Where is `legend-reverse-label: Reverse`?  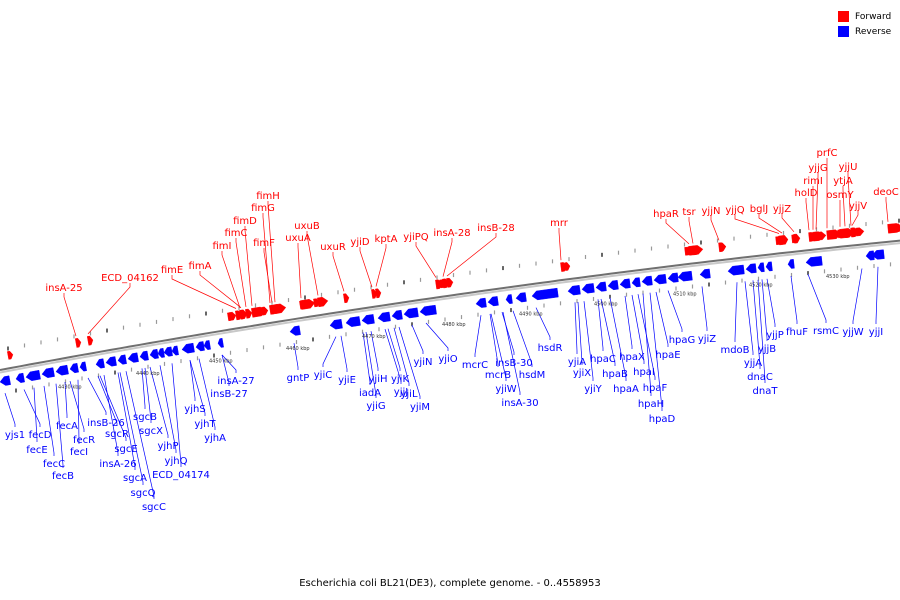
legend-reverse-label: Reverse is located at coordinates (873, 31).